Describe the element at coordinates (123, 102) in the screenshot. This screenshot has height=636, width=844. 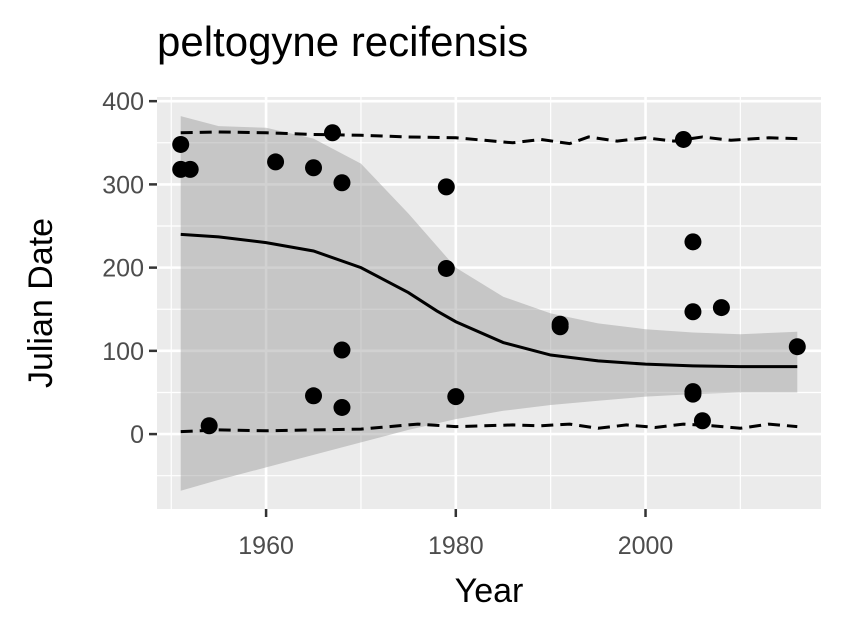
I see `y-tick-label: 400` at that location.